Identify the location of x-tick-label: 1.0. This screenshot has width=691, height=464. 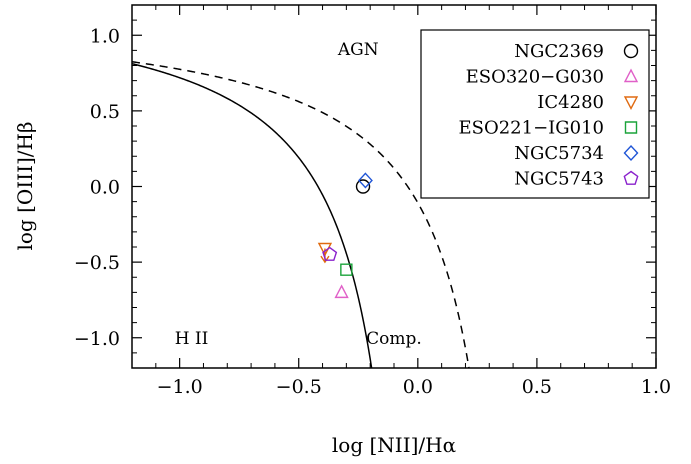
(656, 387).